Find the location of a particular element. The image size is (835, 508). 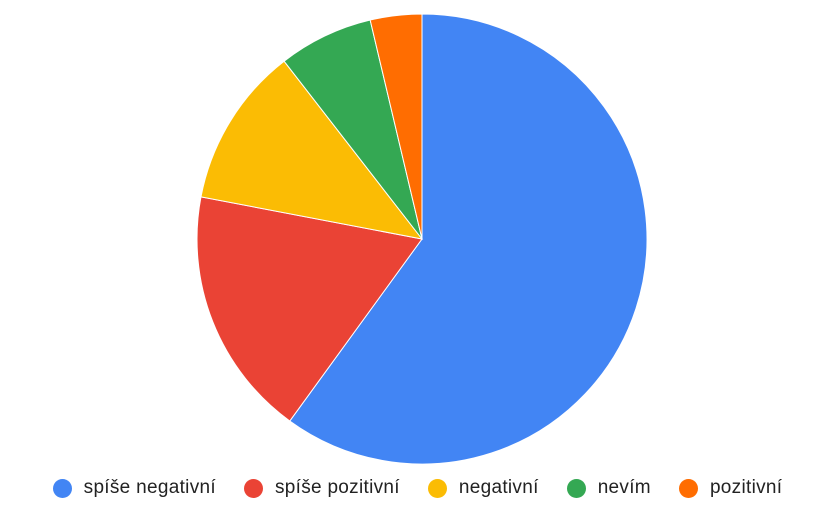

legend-label: pozitivní is located at coordinates (746, 487).